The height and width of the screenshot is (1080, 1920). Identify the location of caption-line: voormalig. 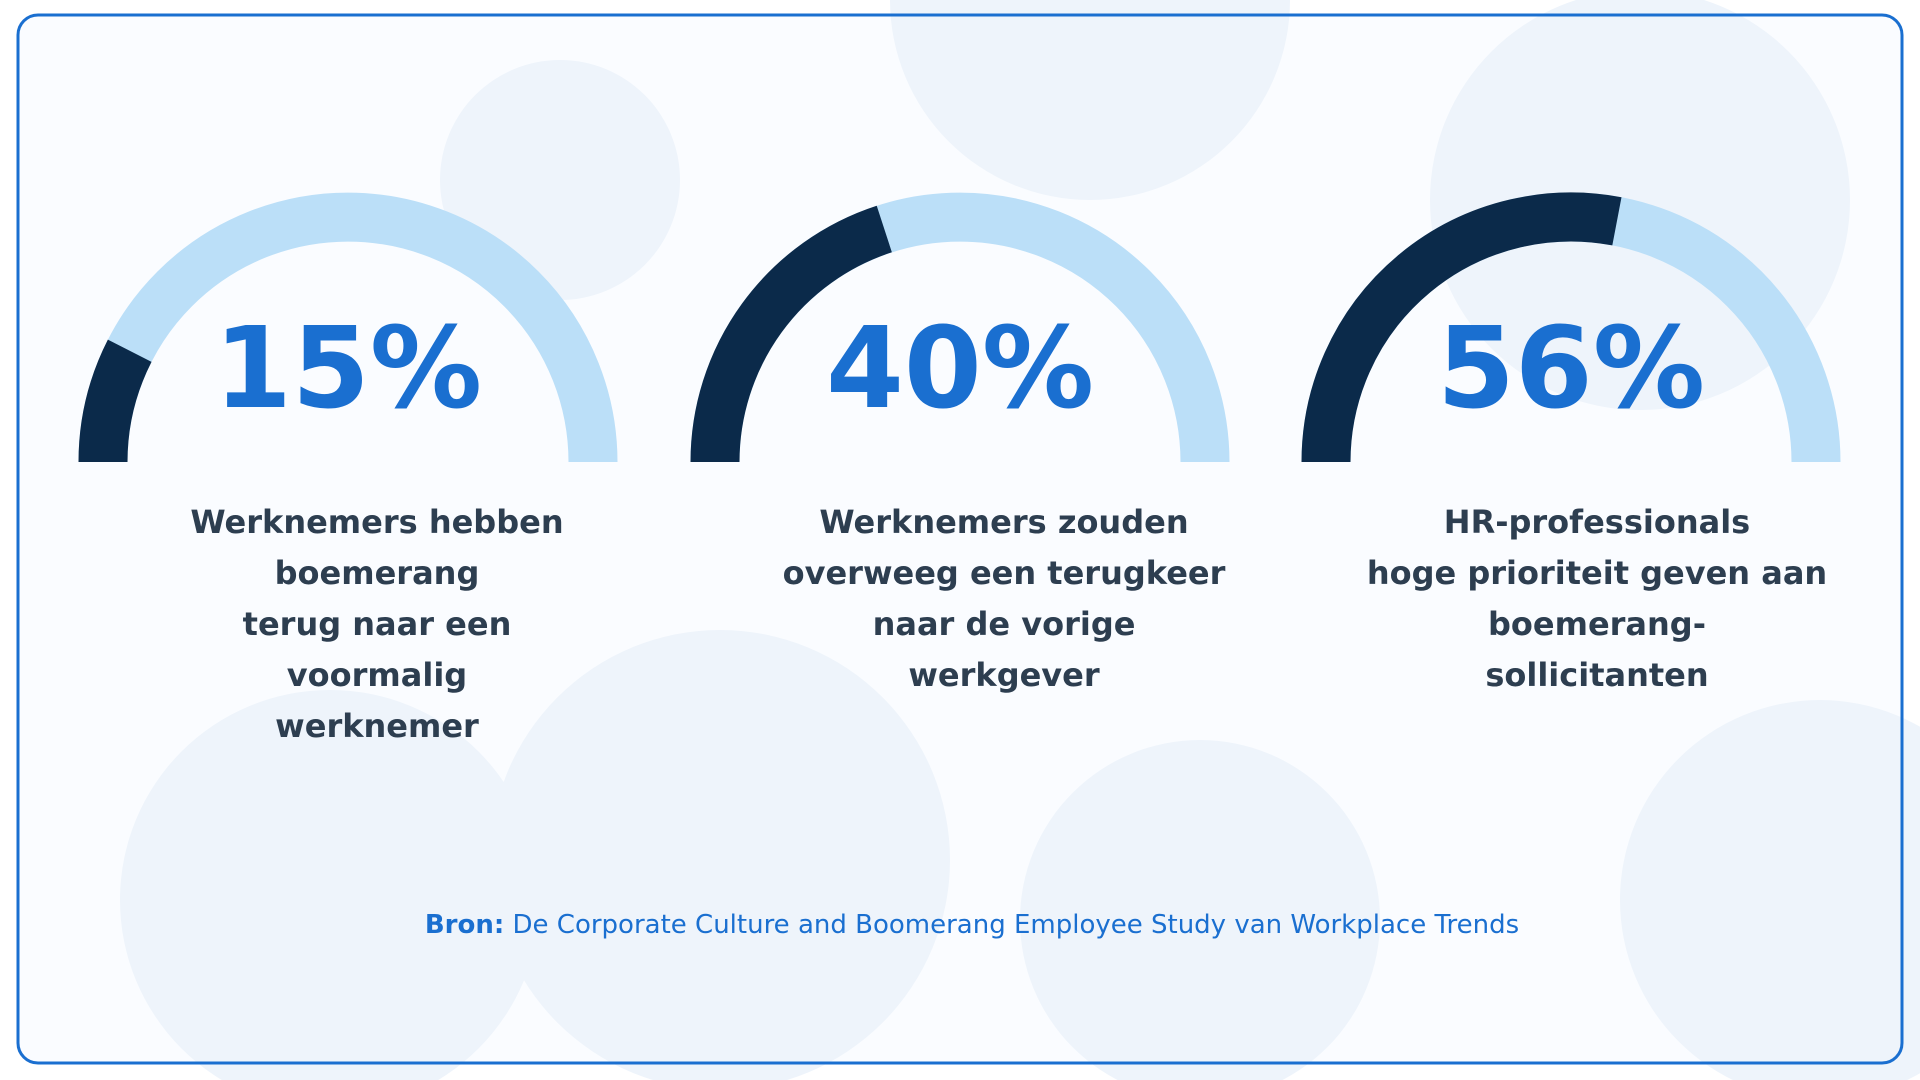
(377, 675).